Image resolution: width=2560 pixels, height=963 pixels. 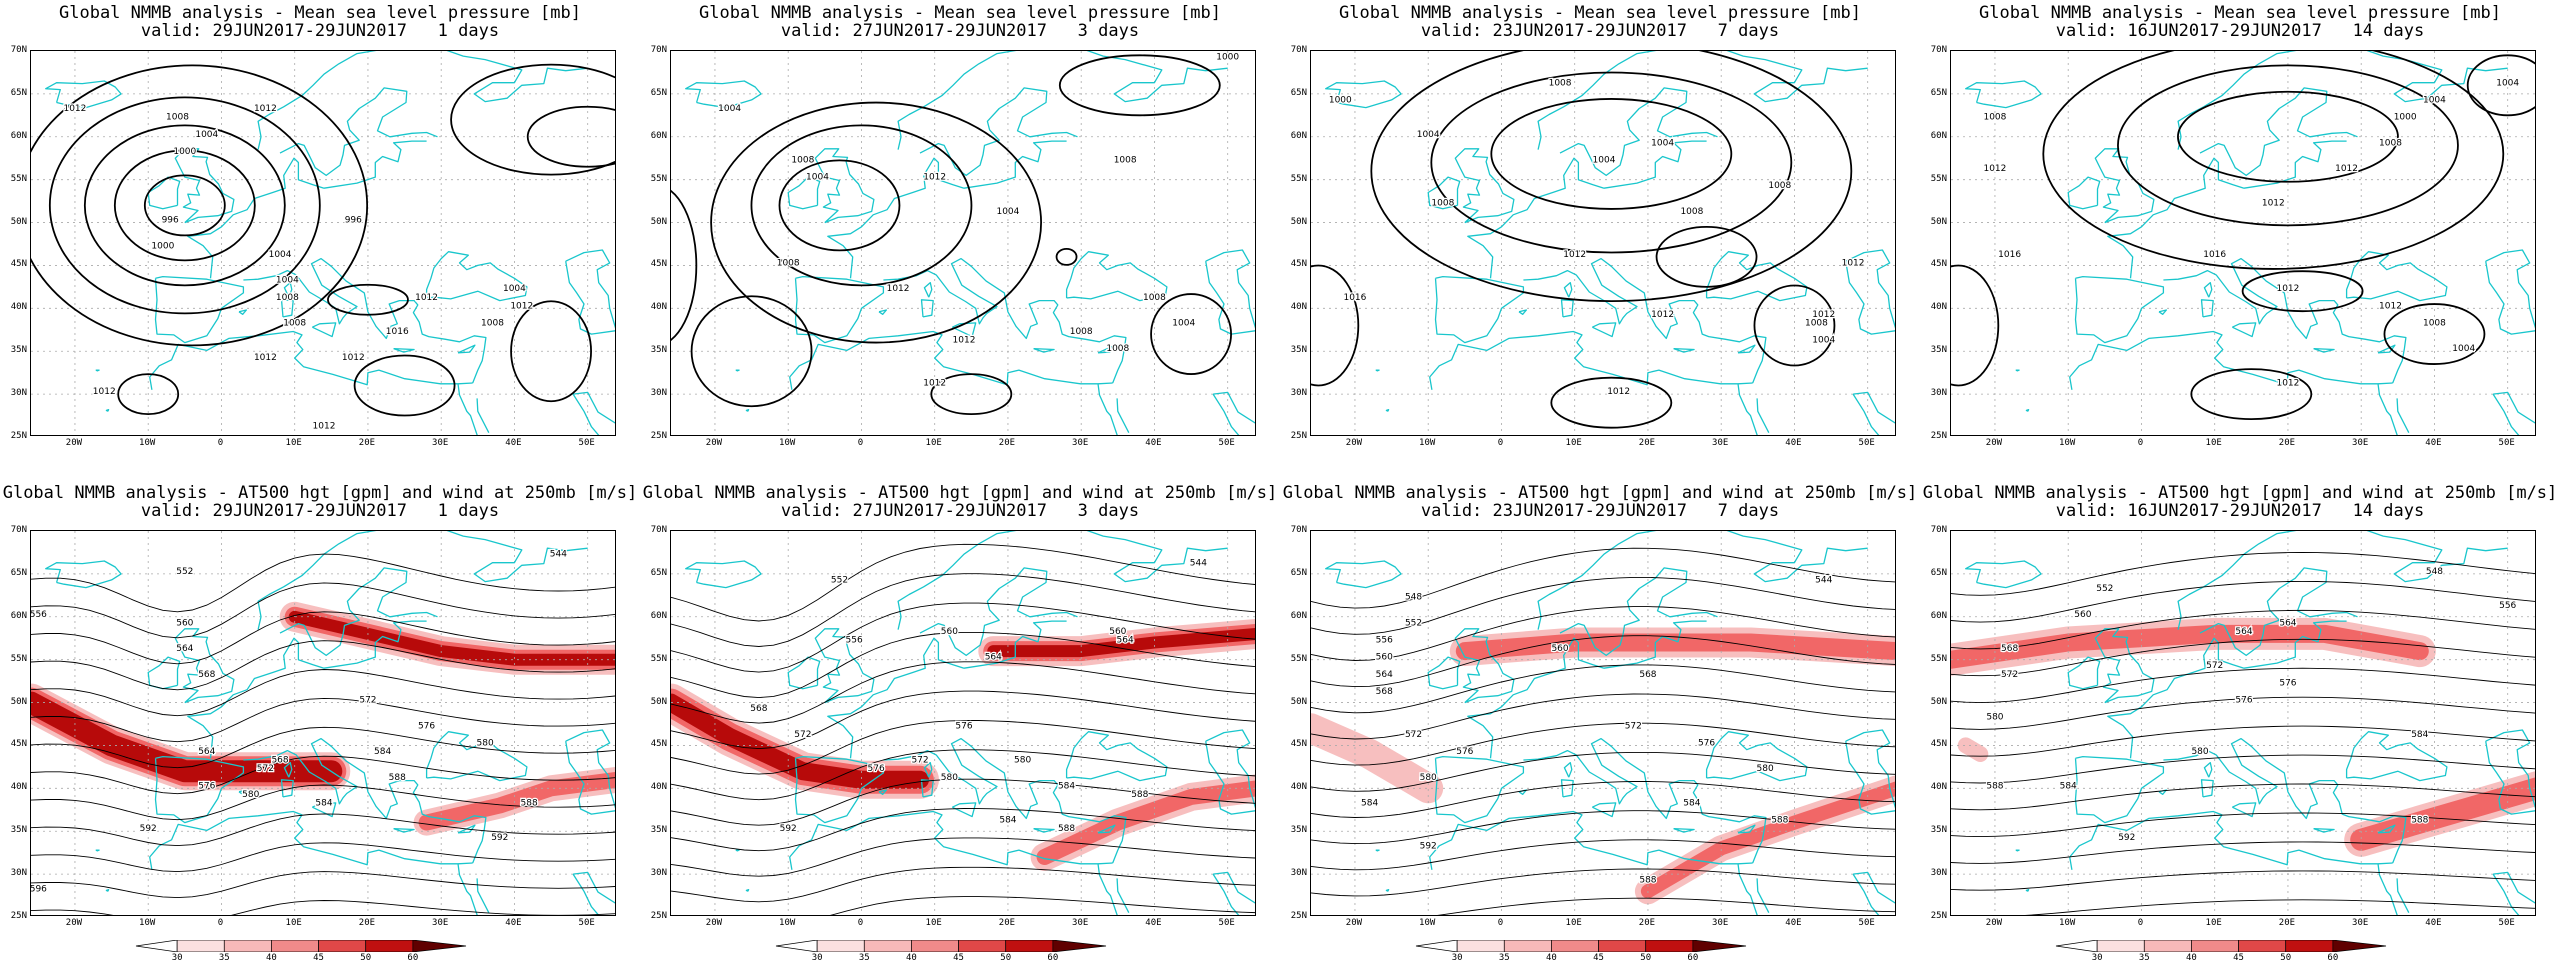 I want to click on jet-shade-mid, so click(x=1145, y=822).